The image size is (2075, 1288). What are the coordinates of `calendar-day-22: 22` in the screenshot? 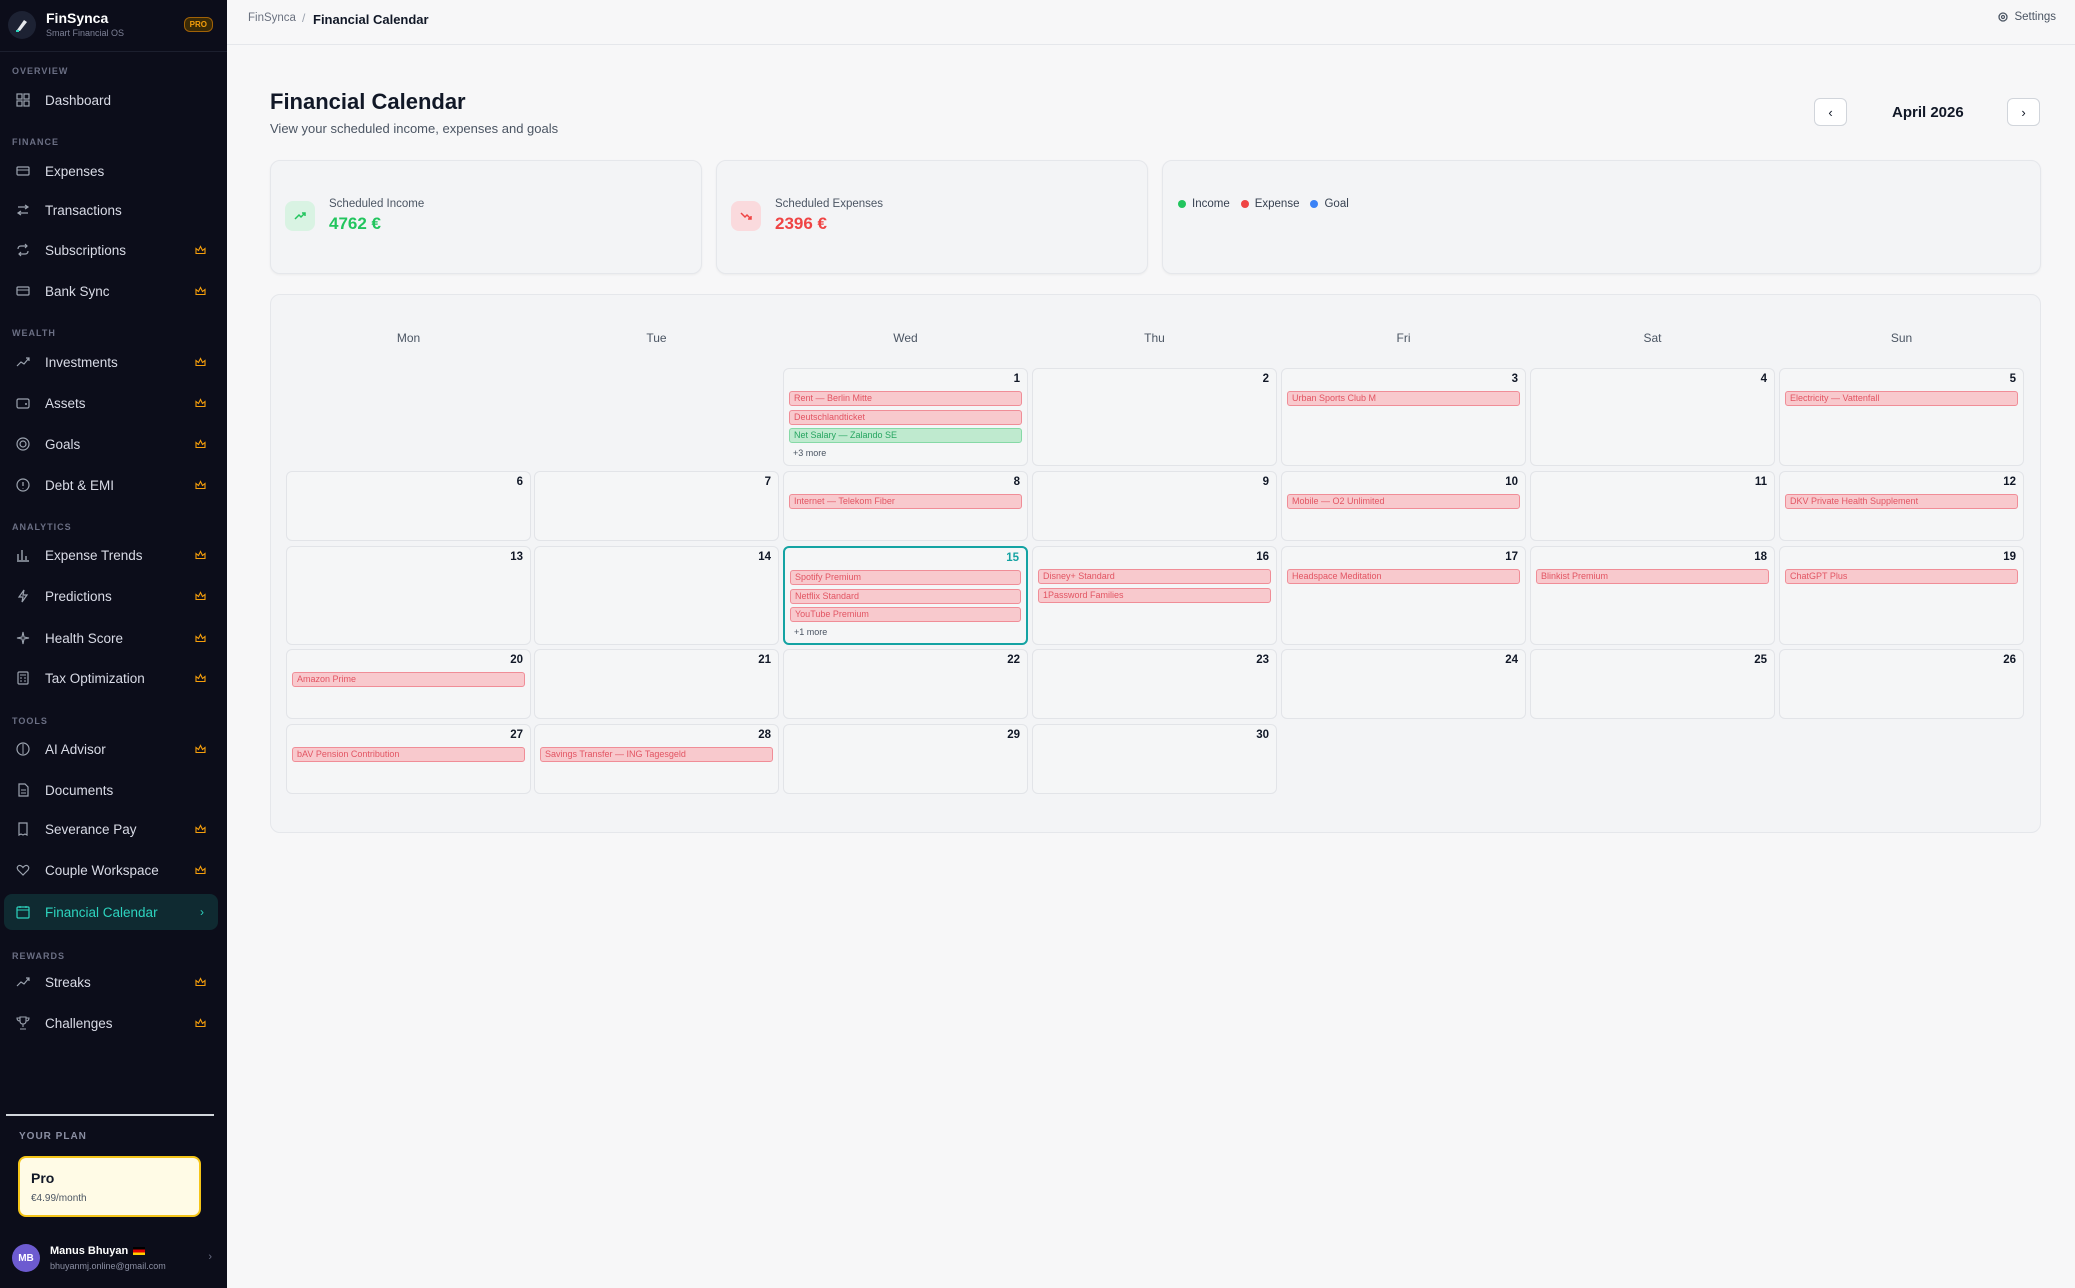 It's located at (905, 684).